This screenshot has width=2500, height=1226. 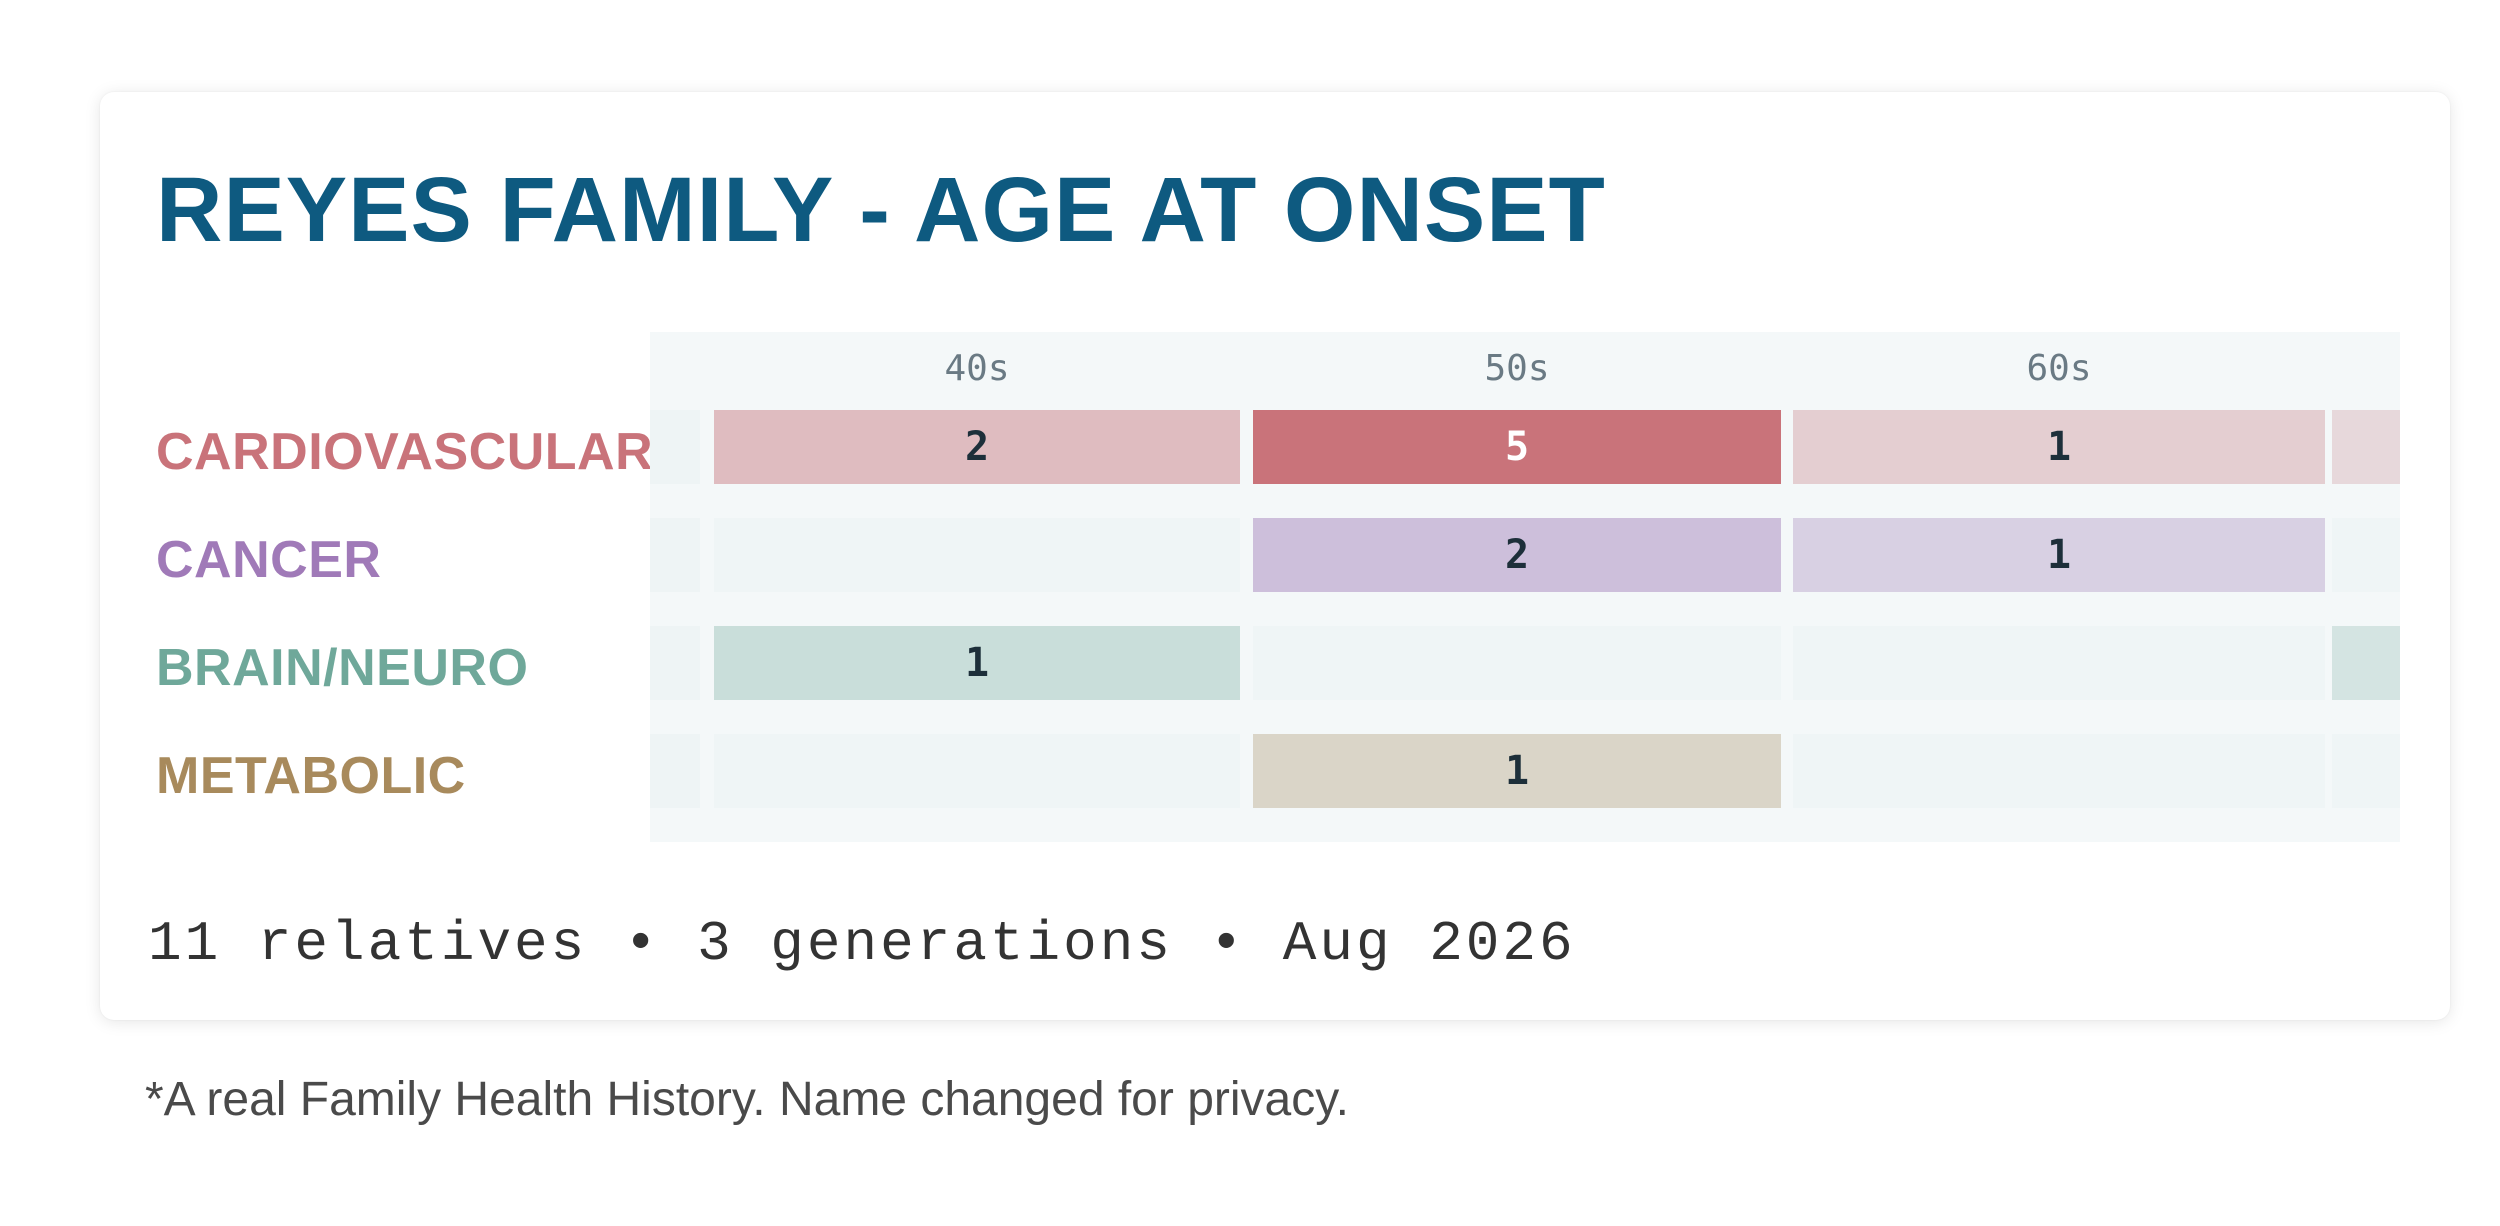 I want to click on heatmap-cell: 5, so click(x=1517, y=447).